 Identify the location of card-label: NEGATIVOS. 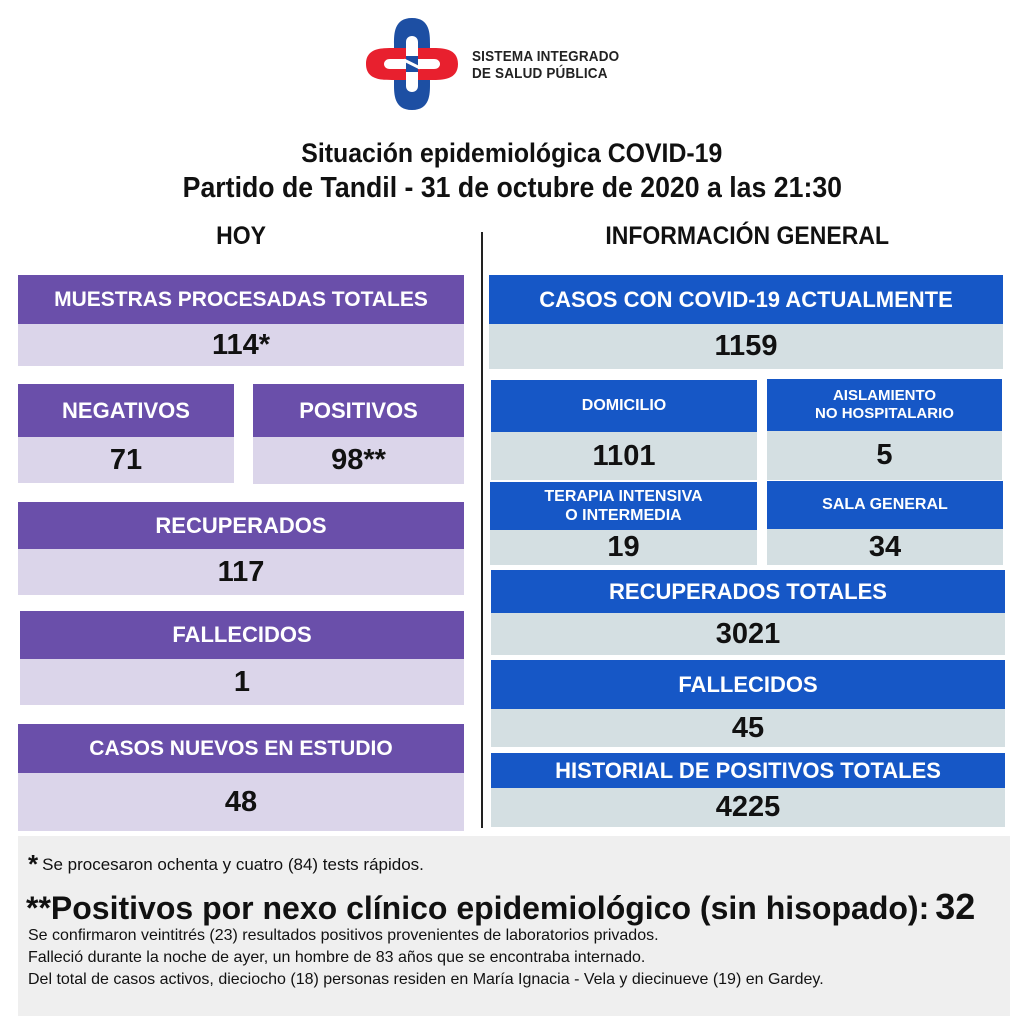
(126, 410).